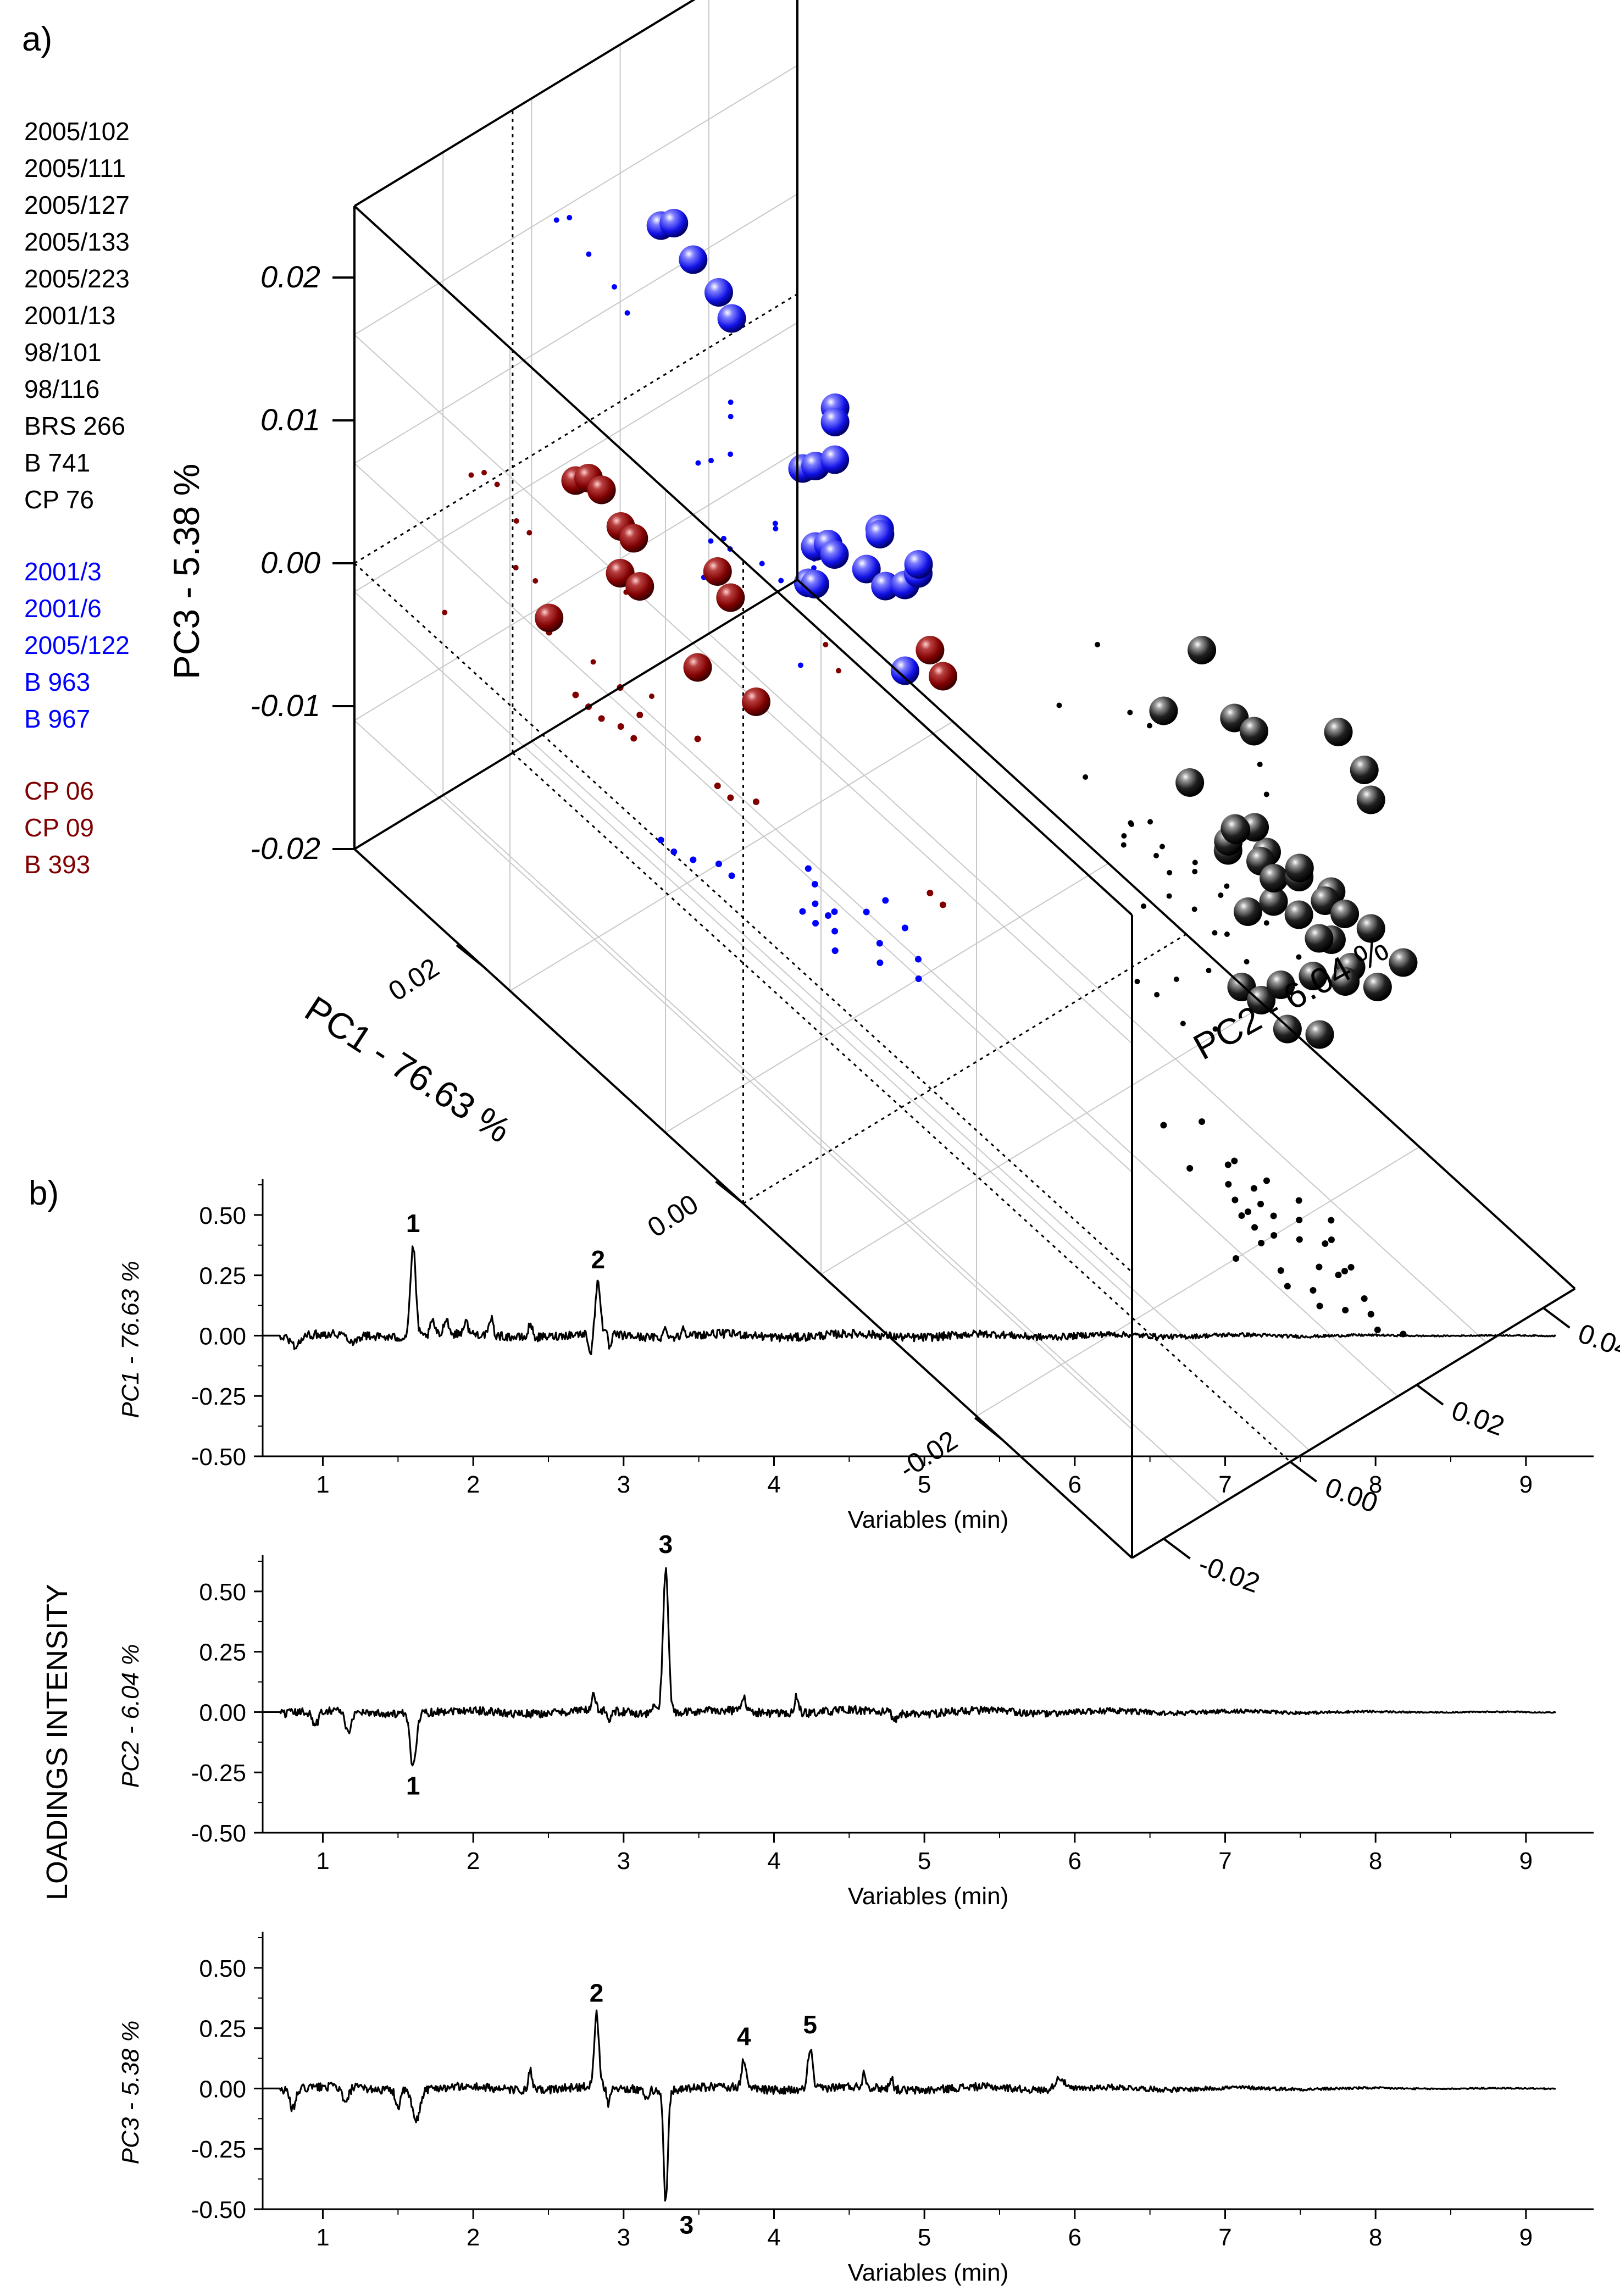 Image resolution: width=1620 pixels, height=2296 pixels. Describe the element at coordinates (744, 2036) in the screenshot. I see `peak-label: 4` at that location.